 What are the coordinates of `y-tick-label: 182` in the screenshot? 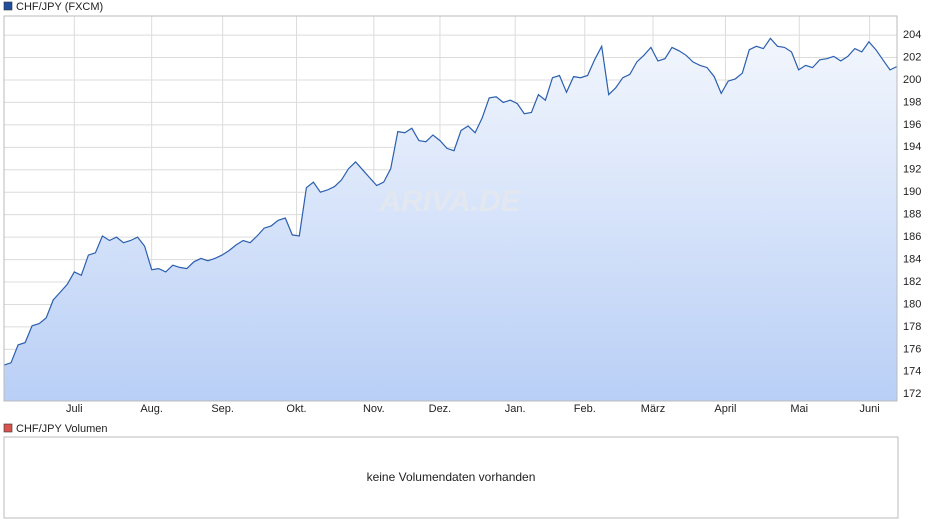 It's located at (912, 282).